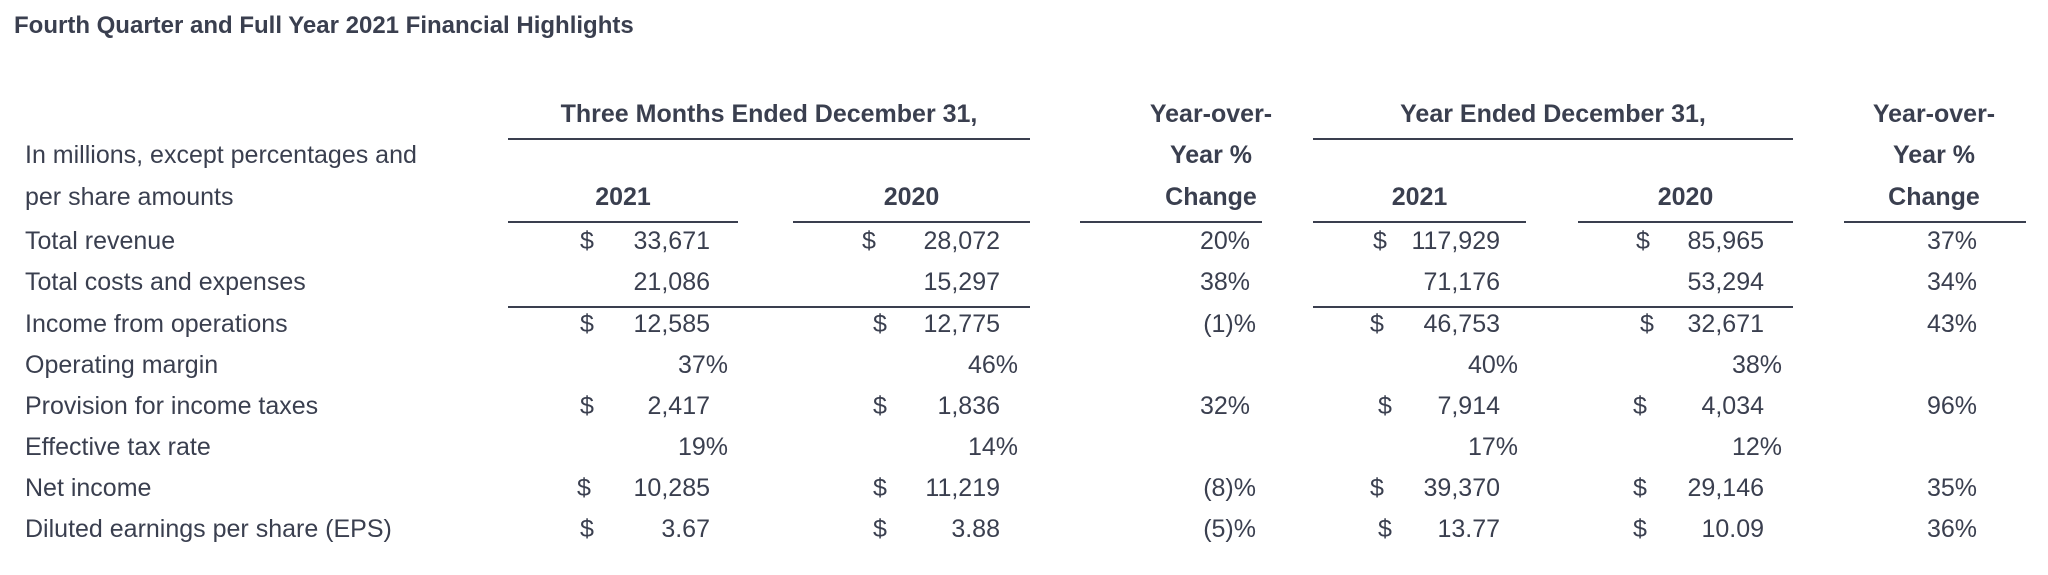 The image size is (2048, 575). Describe the element at coordinates (221, 155) in the screenshot. I see `table-description: In millions, except percentages and` at that location.